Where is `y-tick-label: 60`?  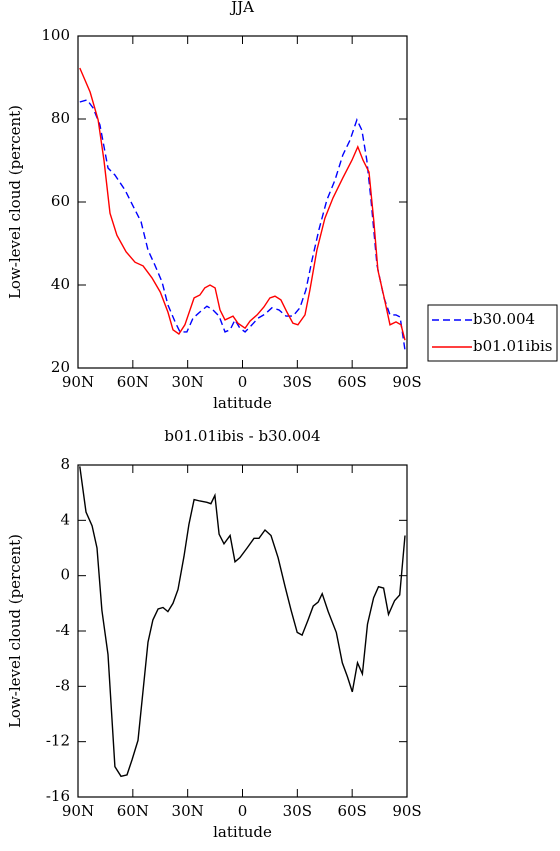 y-tick-label: 60 is located at coordinates (60, 201).